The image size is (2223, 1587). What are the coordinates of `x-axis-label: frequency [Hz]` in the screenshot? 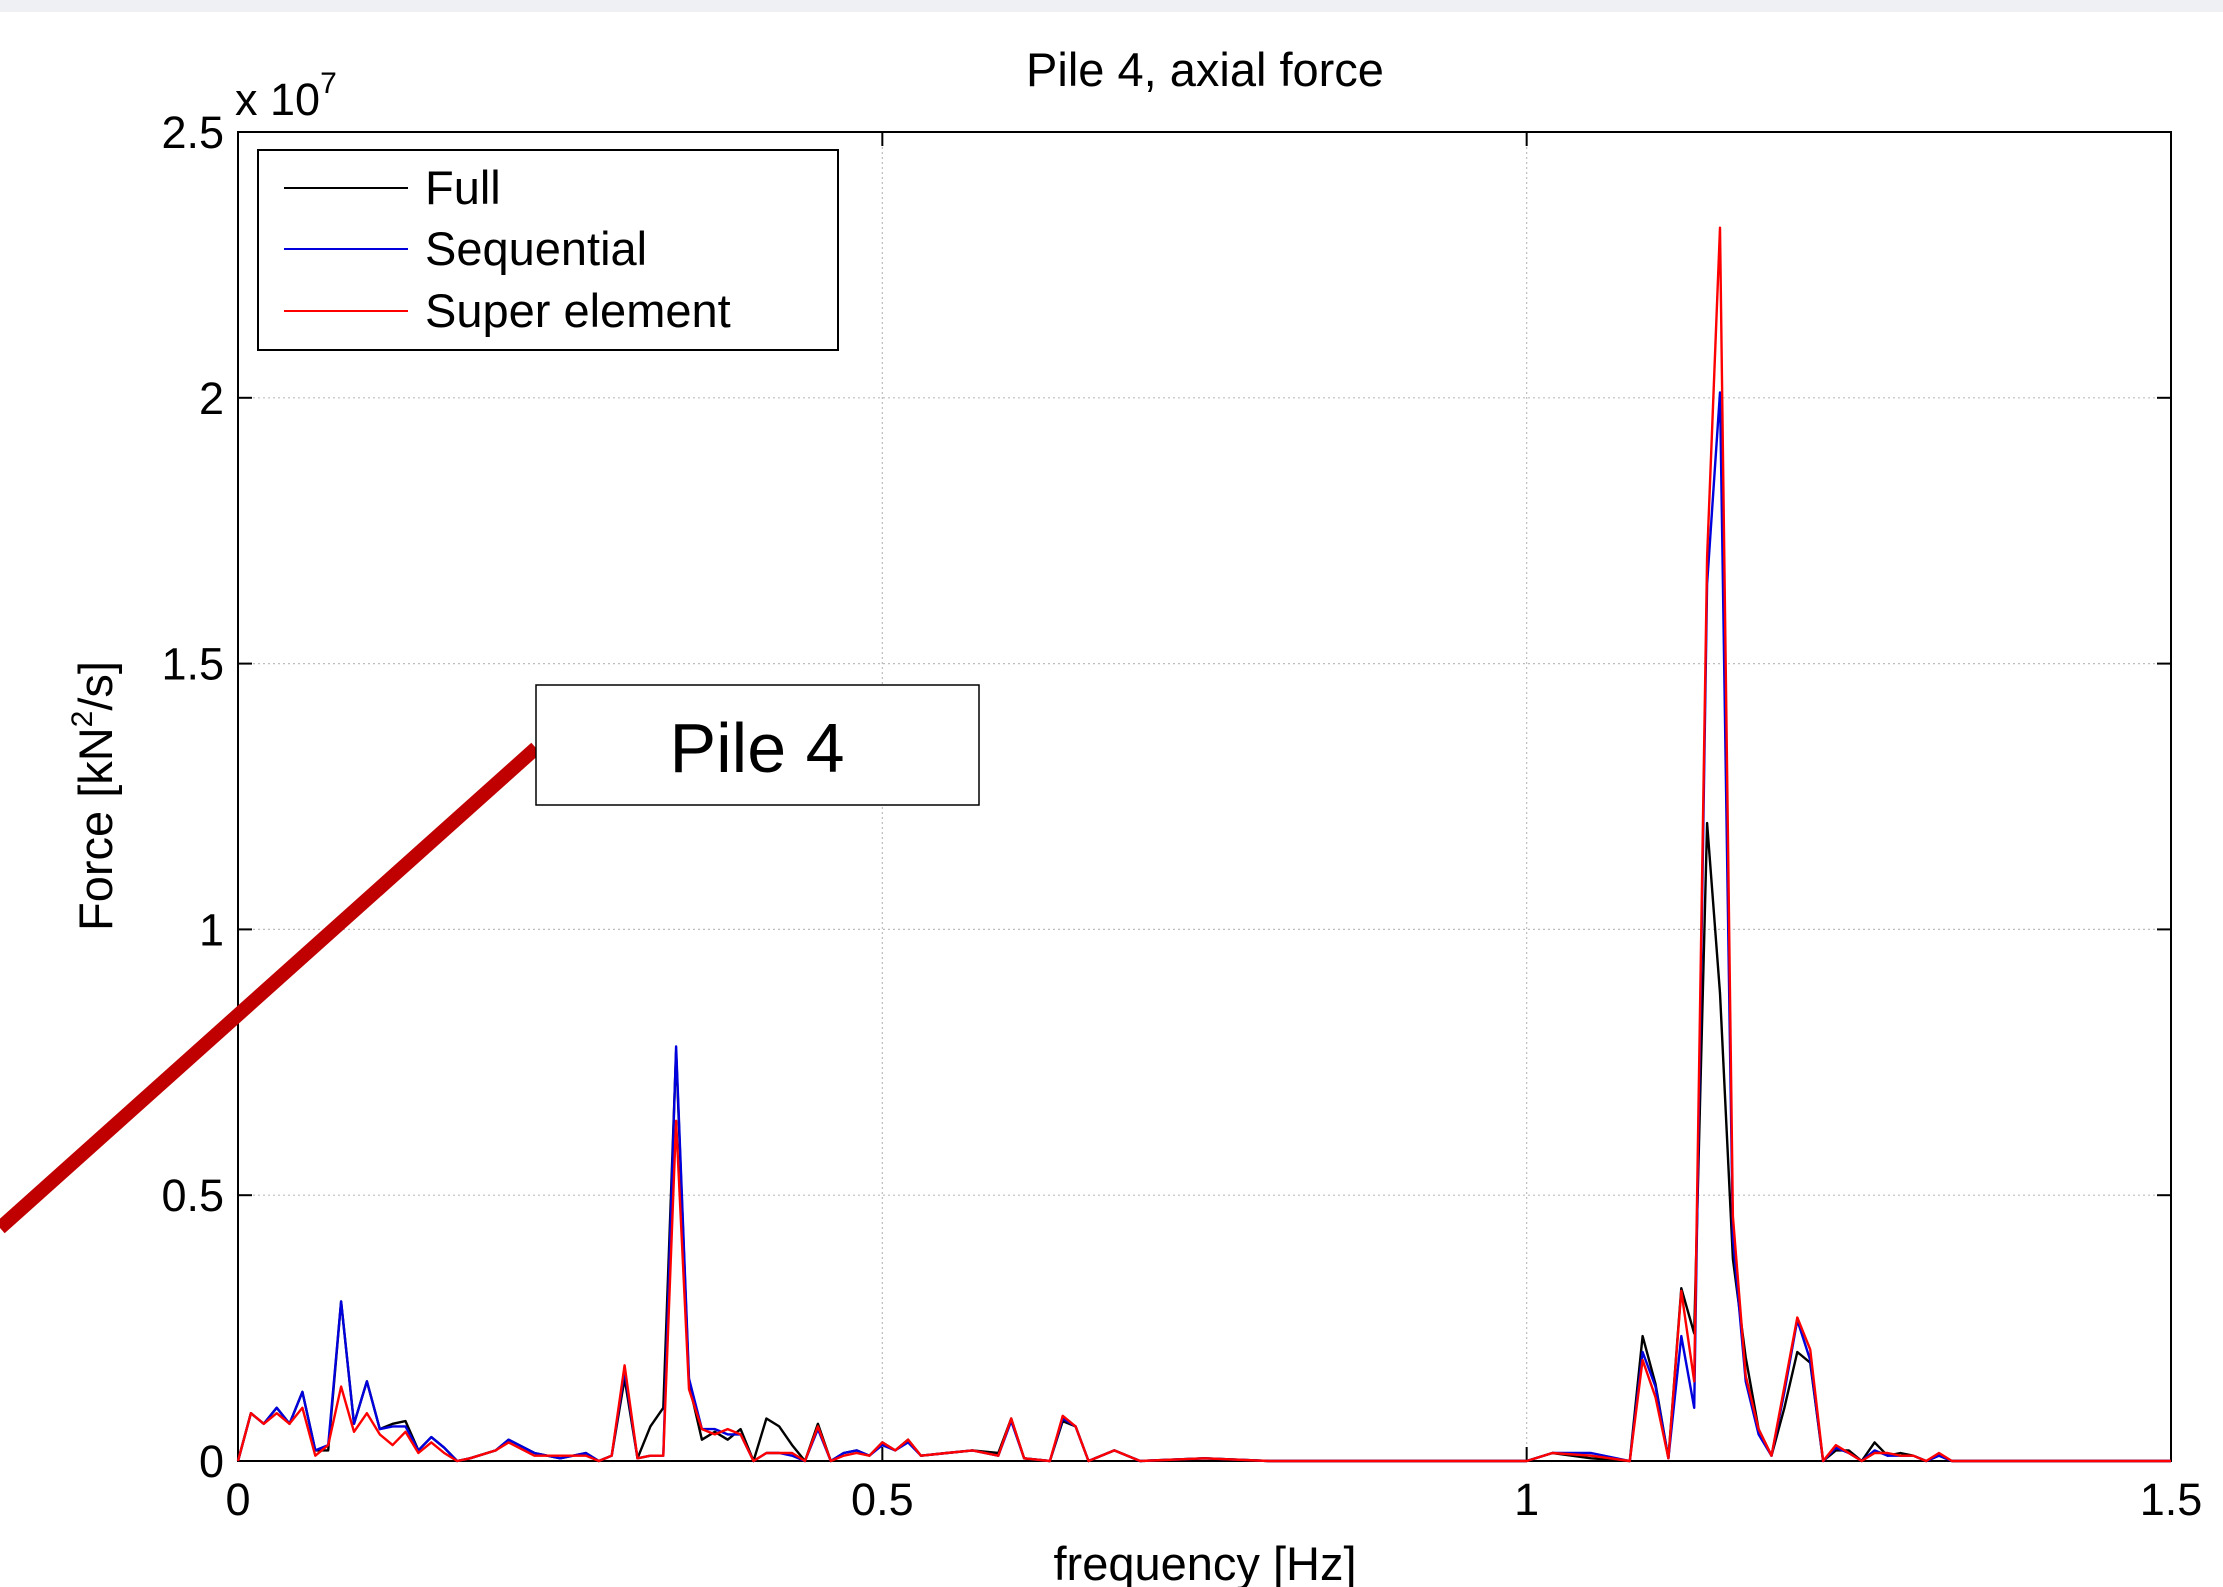 It's located at (1204, 1562).